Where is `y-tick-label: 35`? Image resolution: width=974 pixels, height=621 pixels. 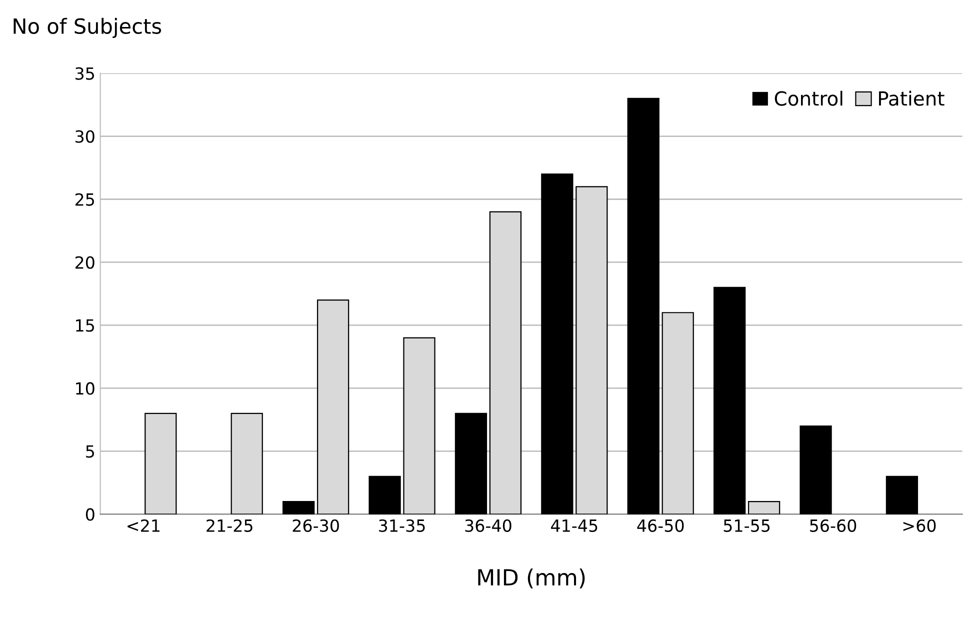
y-tick-label: 35 is located at coordinates (85, 73).